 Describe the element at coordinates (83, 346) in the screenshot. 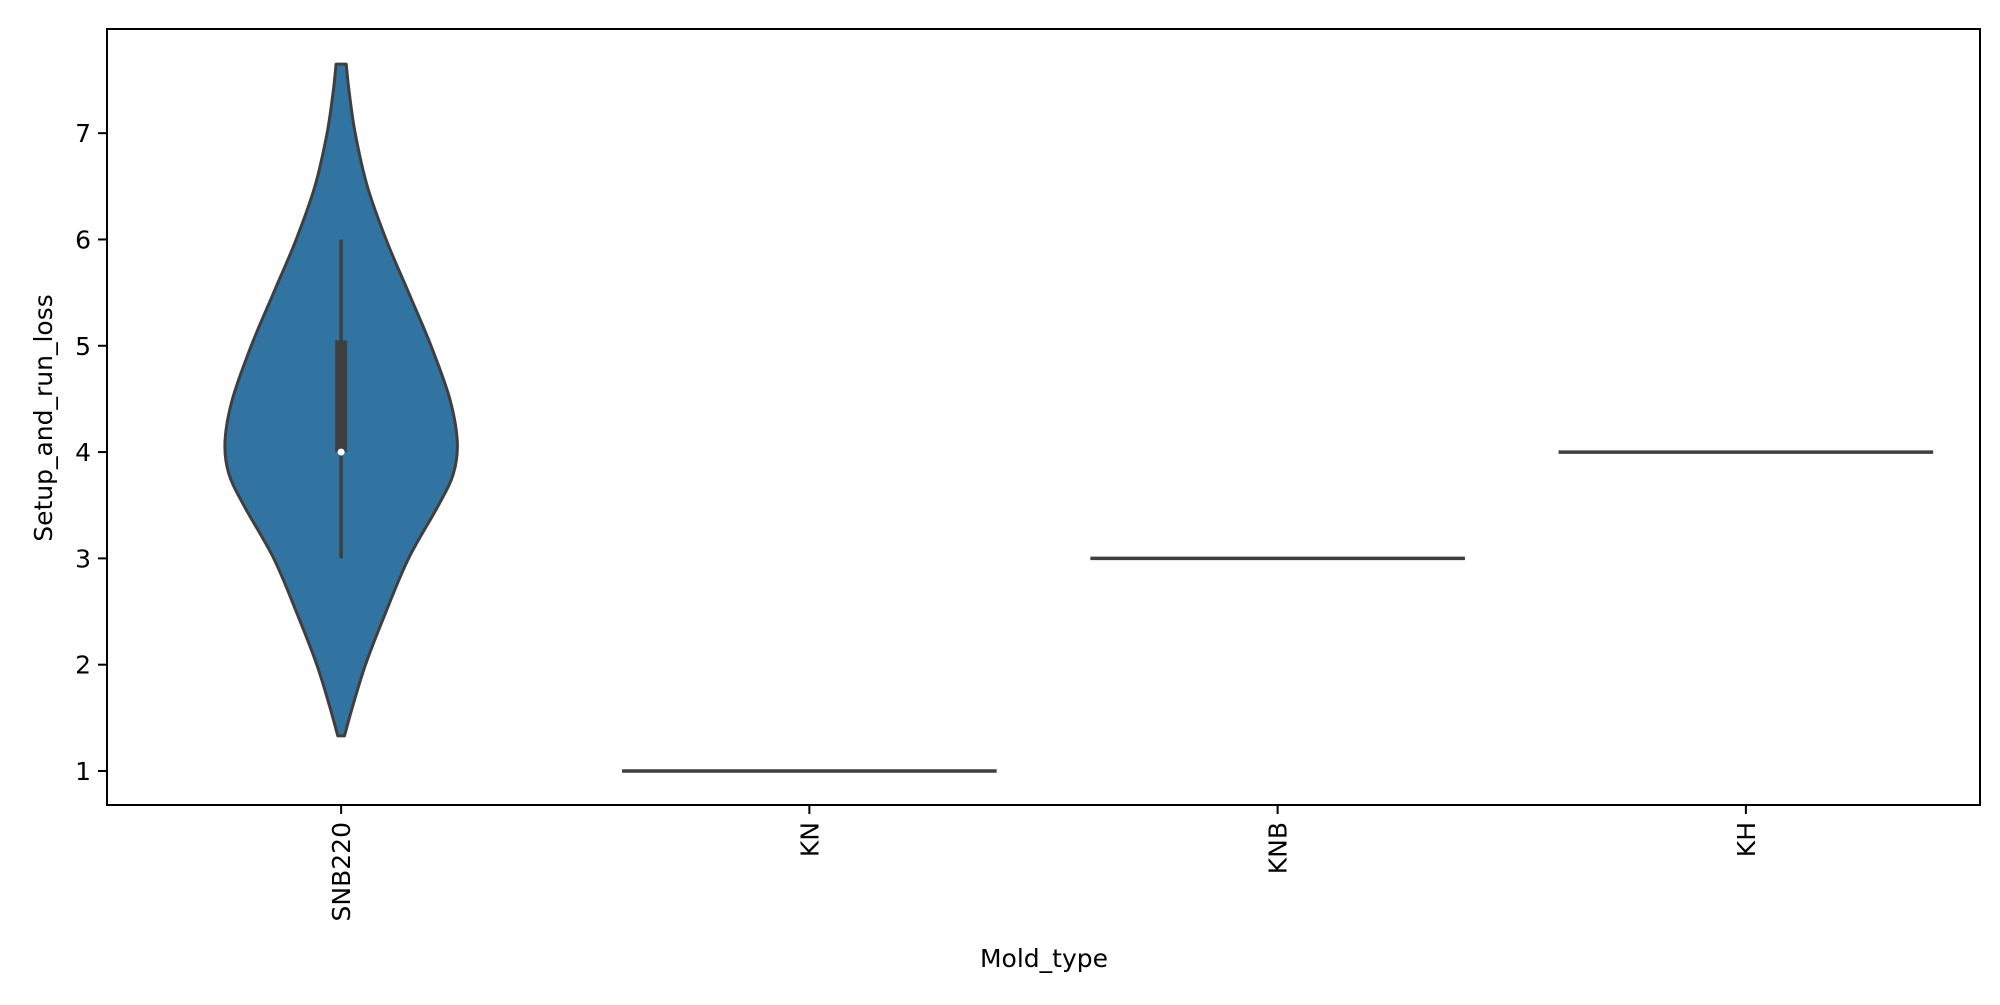

I see `y-tick-label: 5` at that location.